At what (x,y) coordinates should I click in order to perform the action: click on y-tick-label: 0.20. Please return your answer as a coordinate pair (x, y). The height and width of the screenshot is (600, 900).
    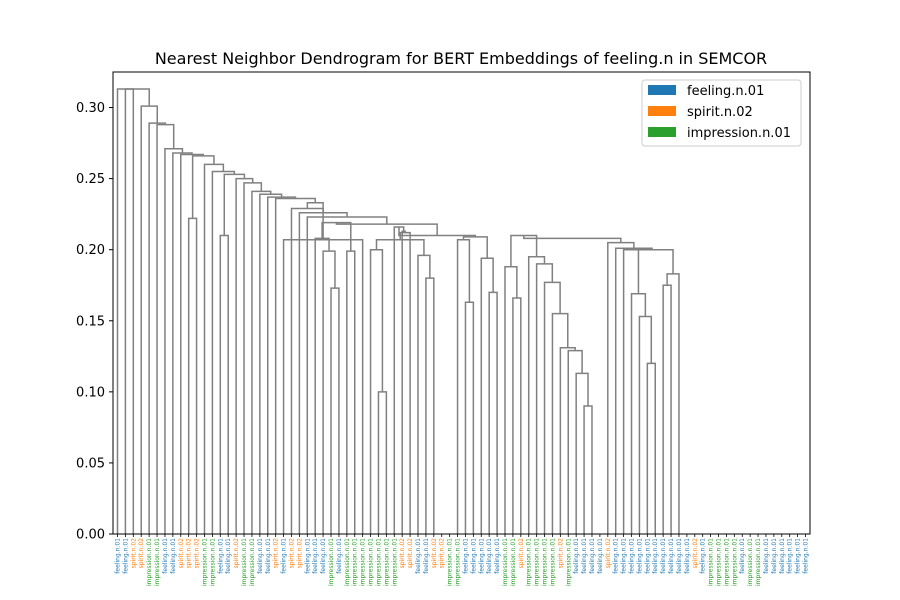
    Looking at the image, I should click on (90, 250).